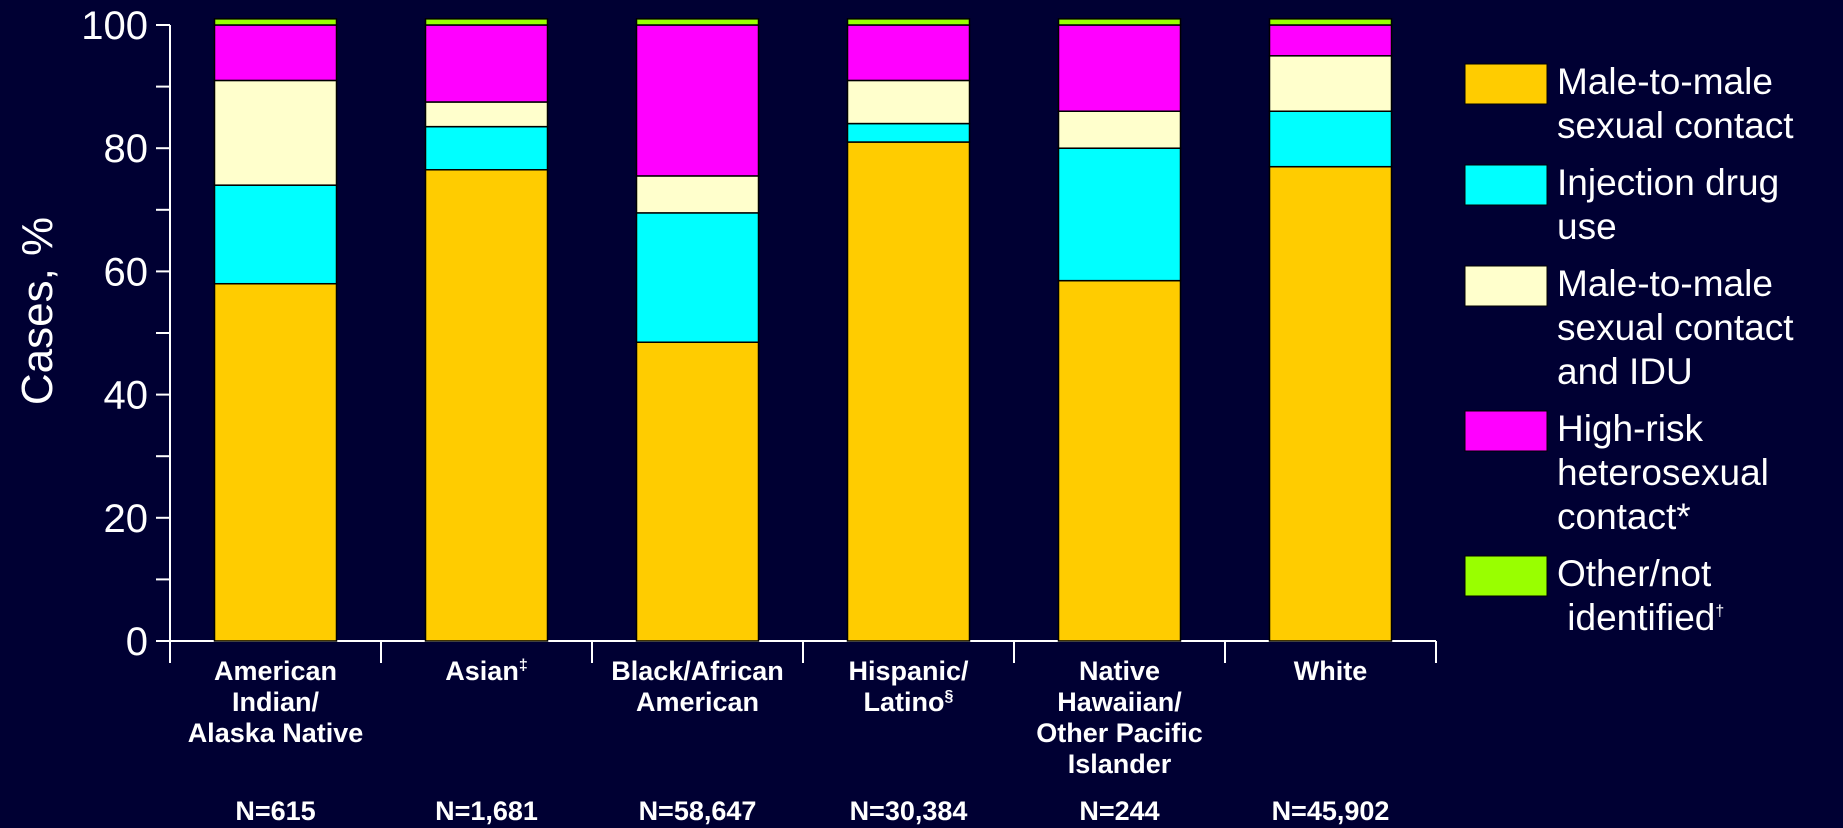 The width and height of the screenshot is (1843, 828). I want to click on sample-size-label: N=30,384, so click(909, 811).